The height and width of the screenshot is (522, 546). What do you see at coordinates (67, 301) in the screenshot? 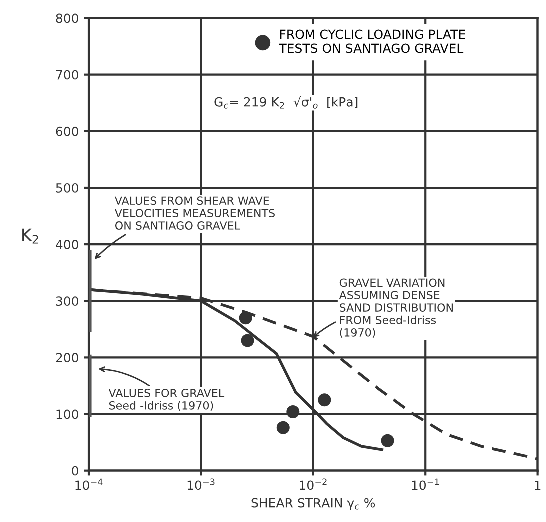
I see `y-tick-label: 300` at bounding box center [67, 301].